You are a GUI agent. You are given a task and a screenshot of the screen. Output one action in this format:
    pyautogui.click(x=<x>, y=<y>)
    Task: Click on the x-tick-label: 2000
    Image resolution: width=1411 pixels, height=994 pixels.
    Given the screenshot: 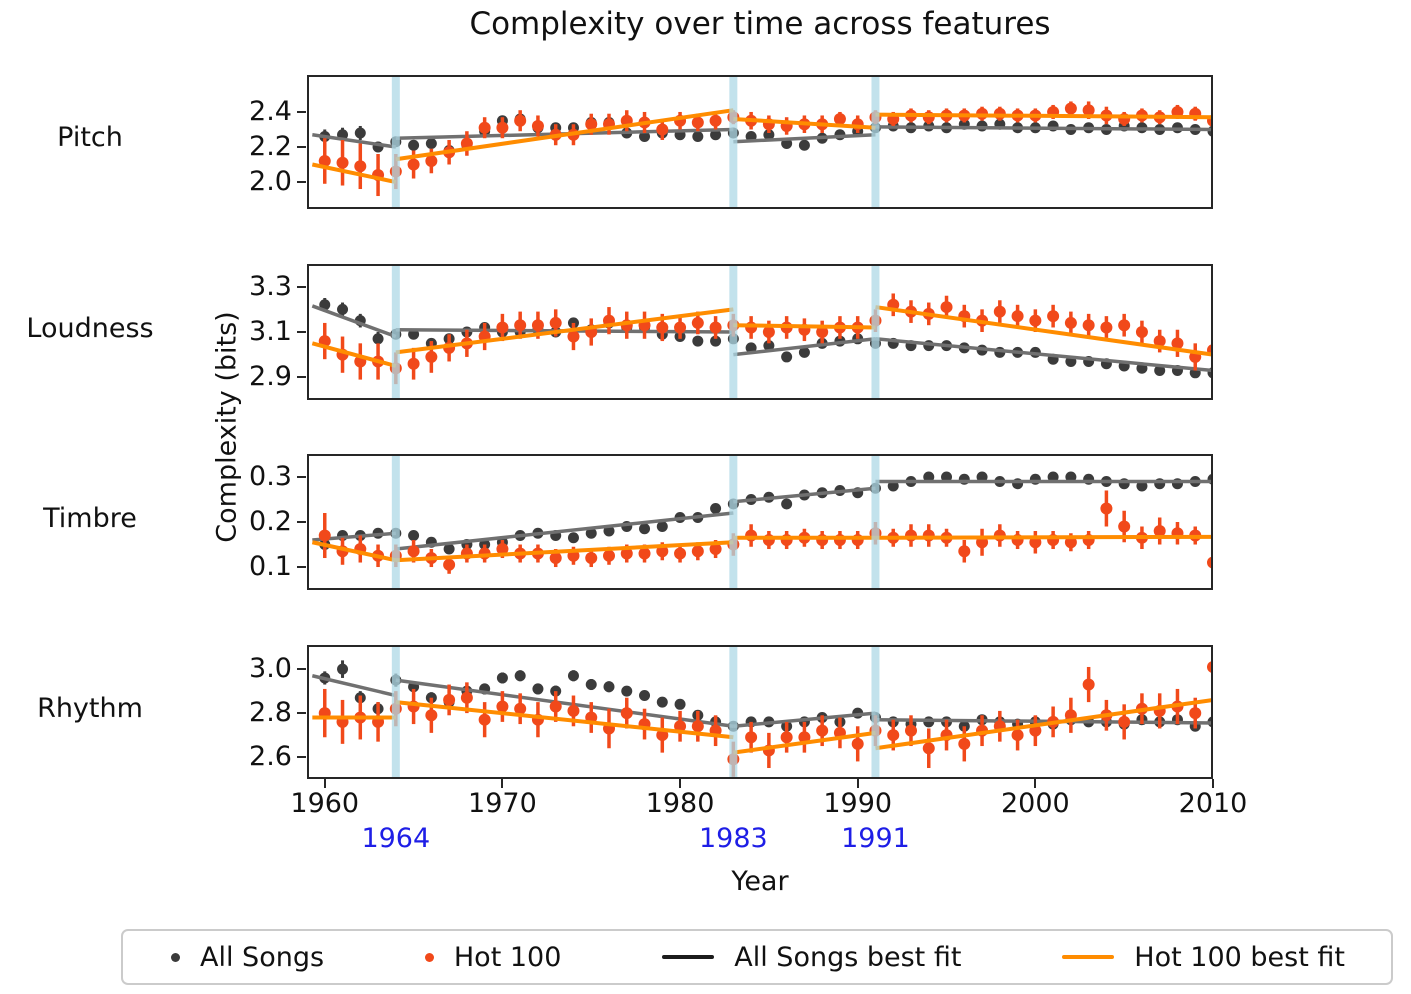 What is the action you would take?
    pyautogui.click(x=1035, y=803)
    